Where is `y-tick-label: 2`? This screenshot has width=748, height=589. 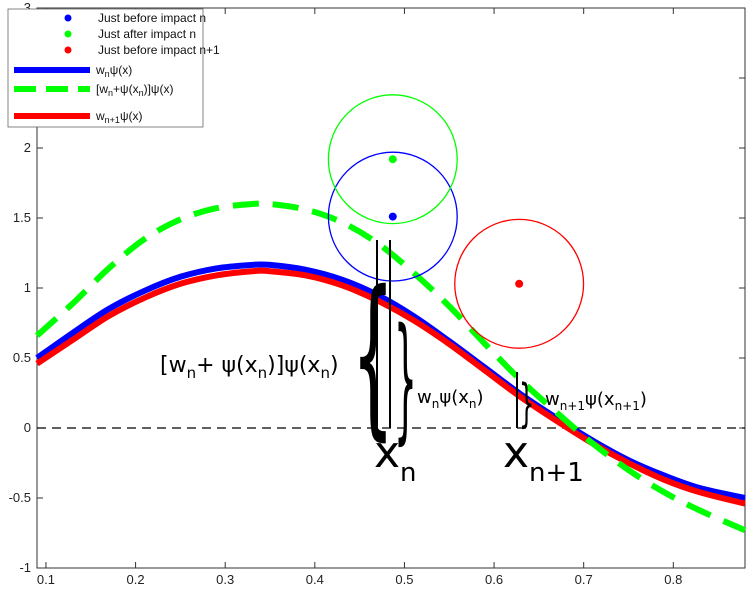
y-tick-label: 2 is located at coordinates (27, 147).